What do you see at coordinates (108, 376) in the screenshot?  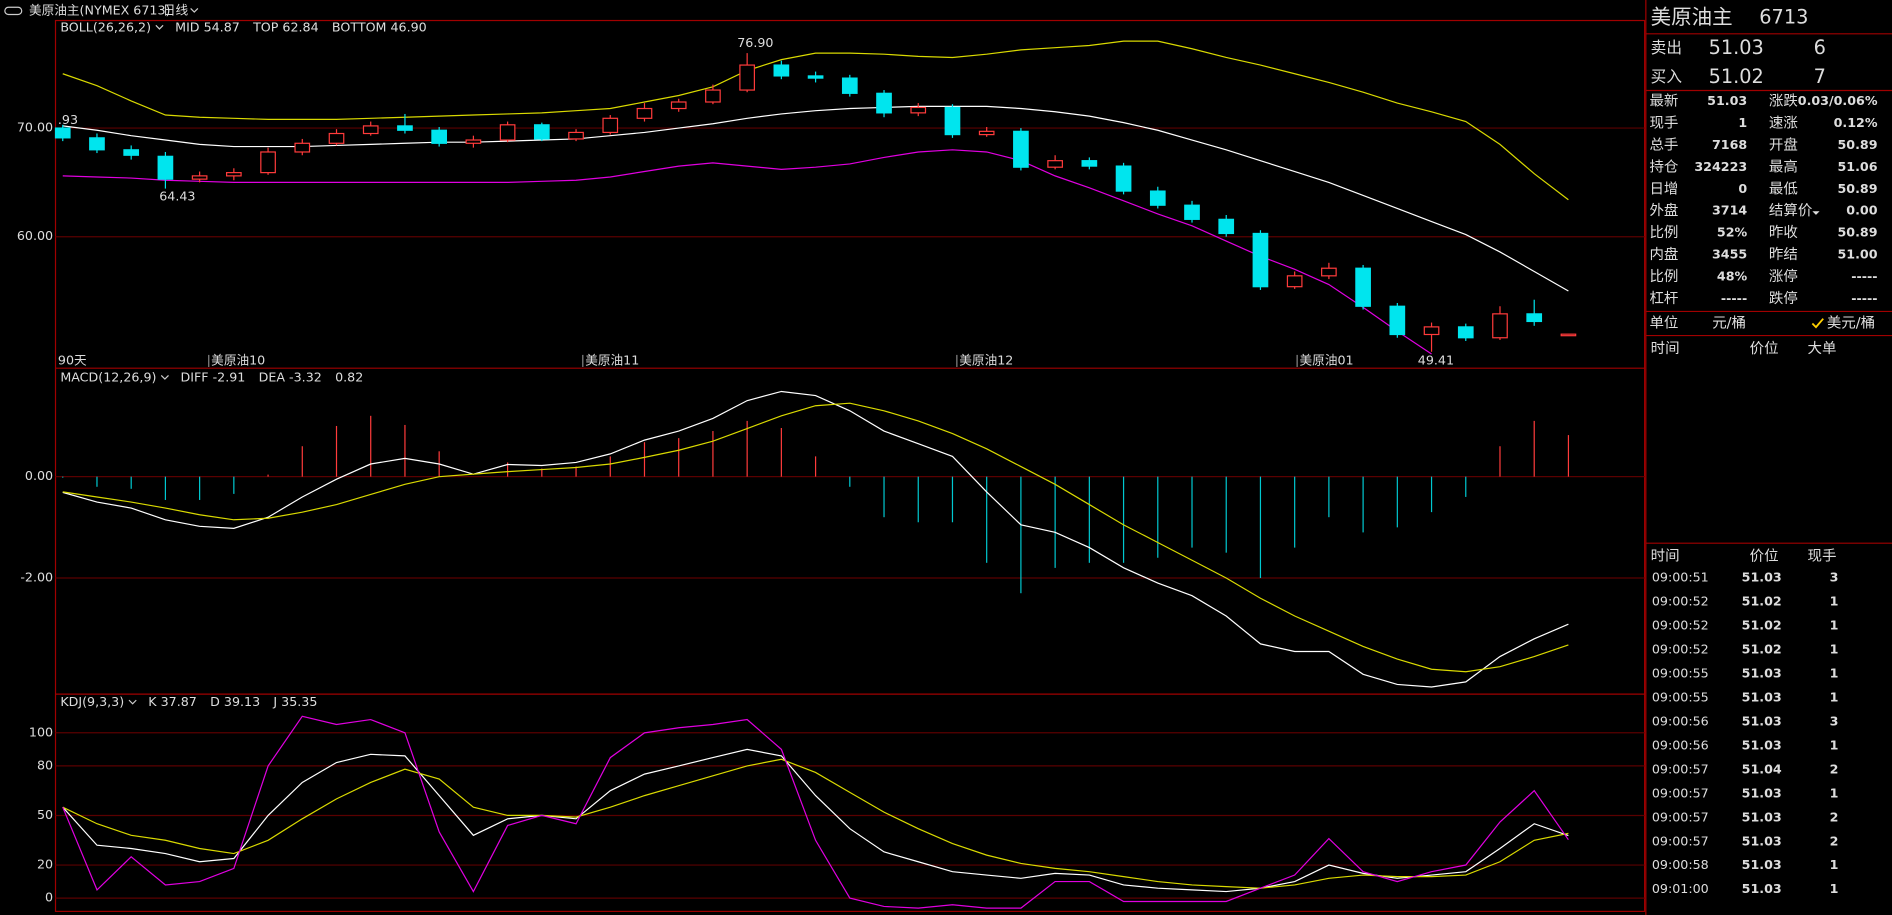 I see `legend-item: MACD(12,26,9)` at bounding box center [108, 376].